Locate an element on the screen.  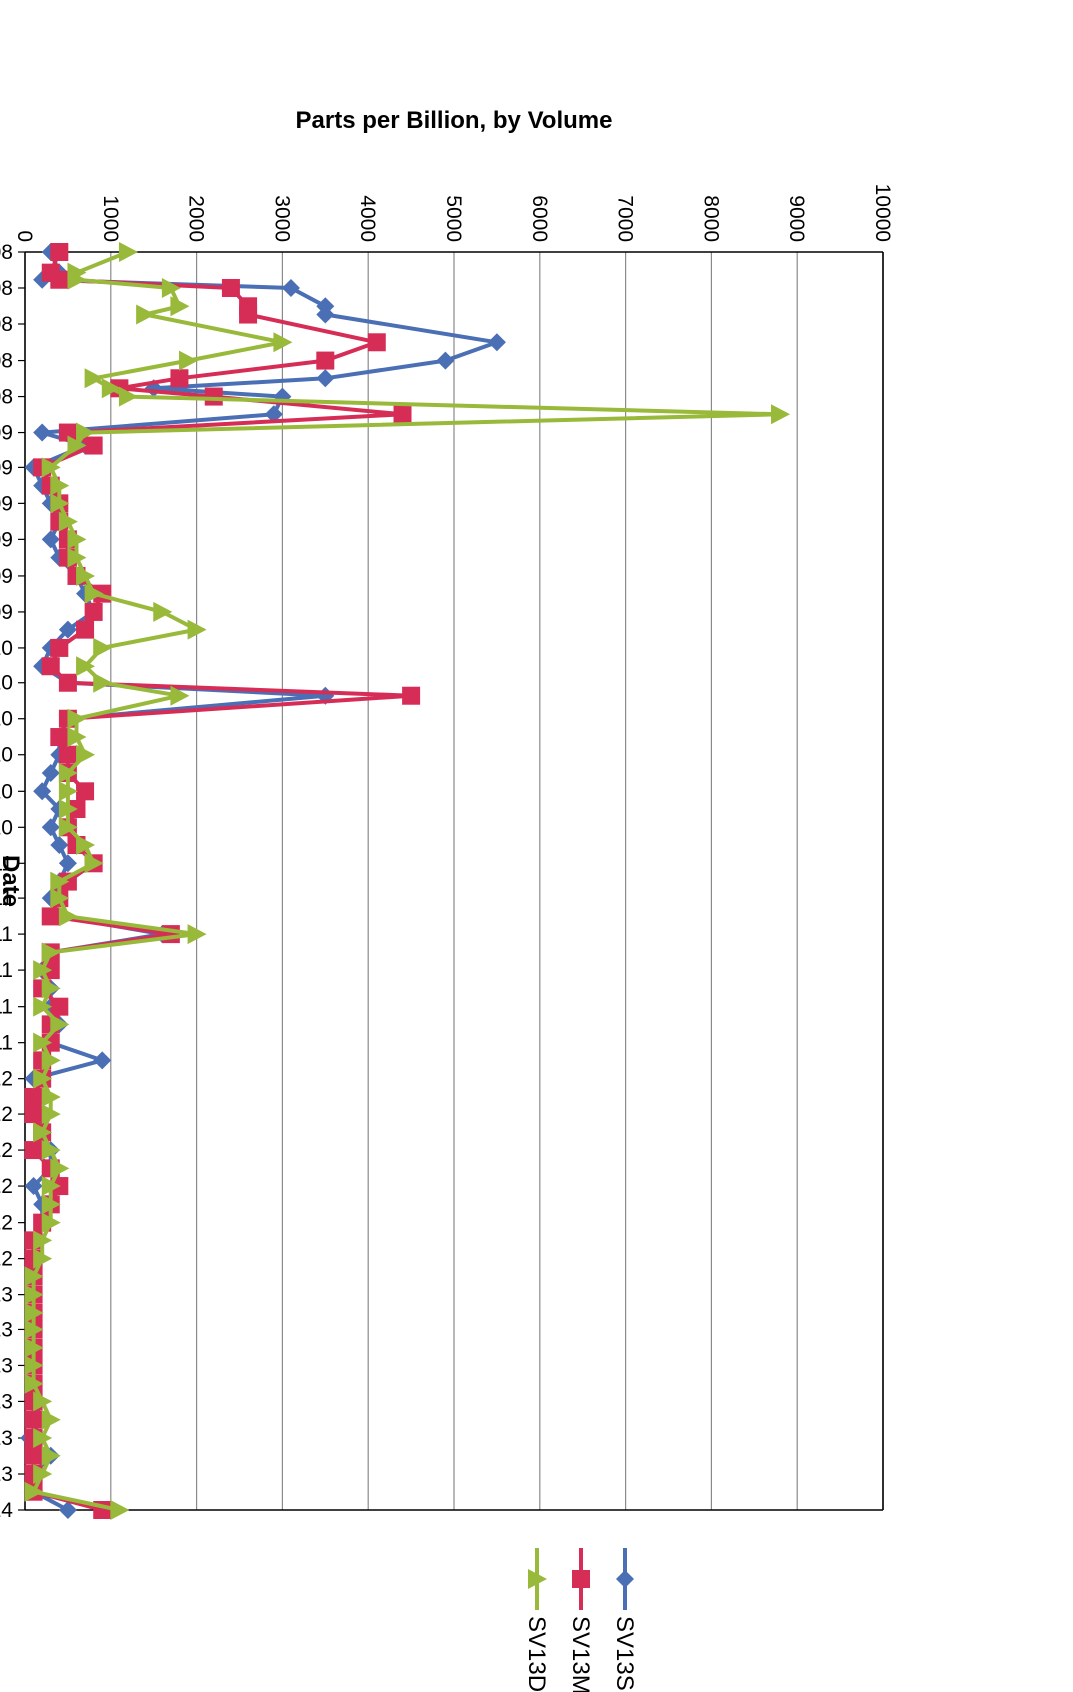
x-tick-label: 11/24/2012 is located at coordinates (6, 1259).